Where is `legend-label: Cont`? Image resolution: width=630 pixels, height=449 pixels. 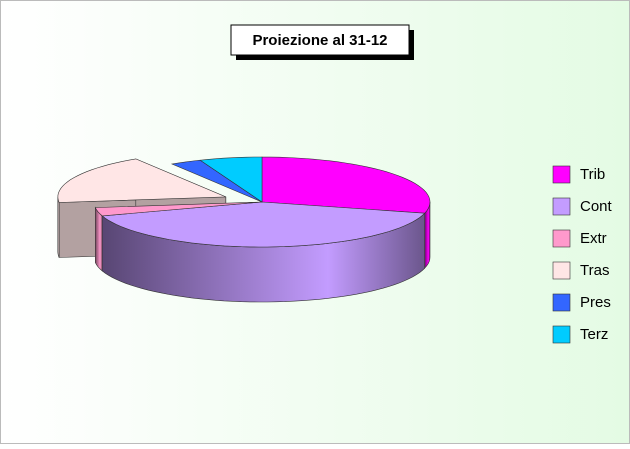
legend-label: Cont is located at coordinates (596, 206).